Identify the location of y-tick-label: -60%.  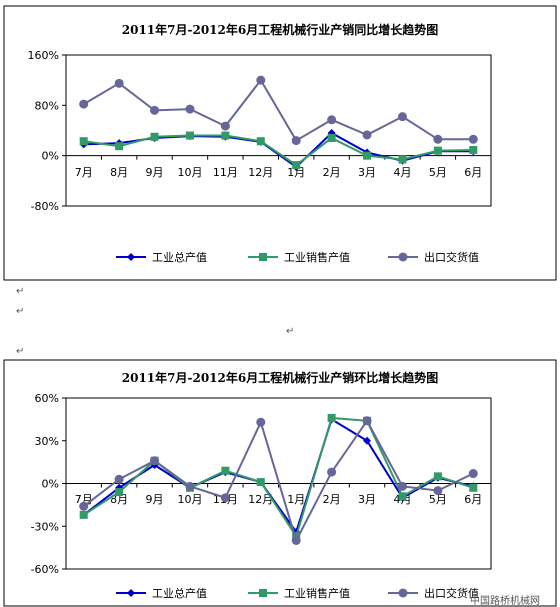
(45, 569).